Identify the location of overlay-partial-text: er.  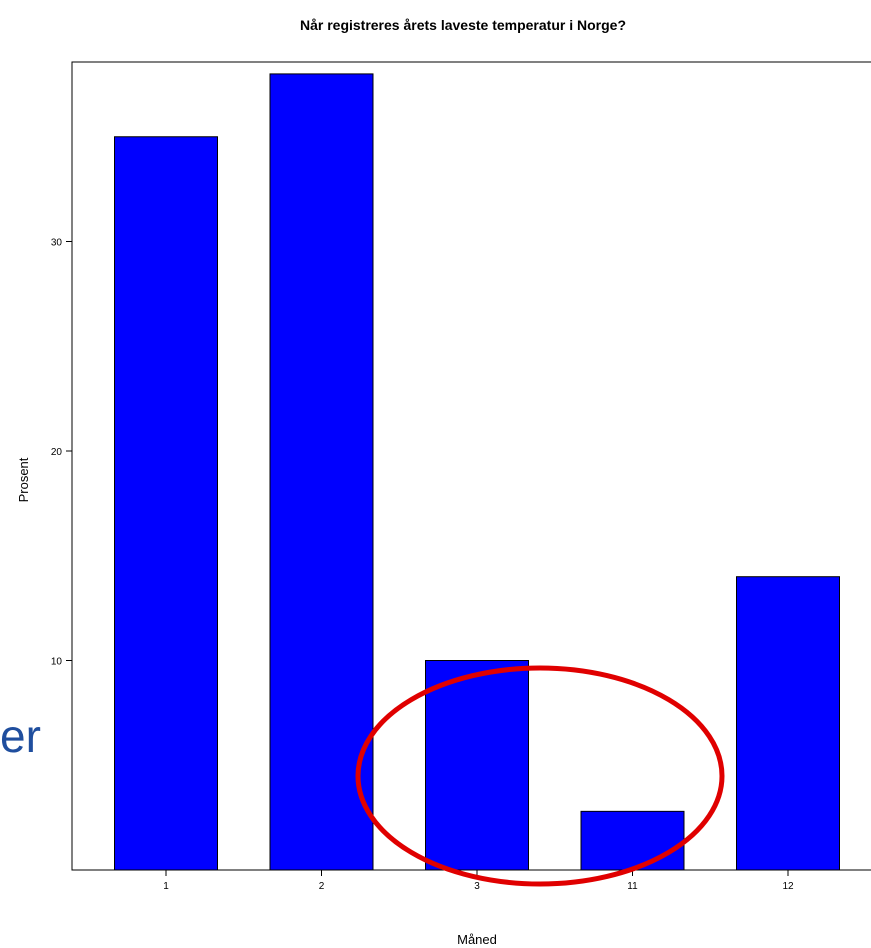
(20, 736).